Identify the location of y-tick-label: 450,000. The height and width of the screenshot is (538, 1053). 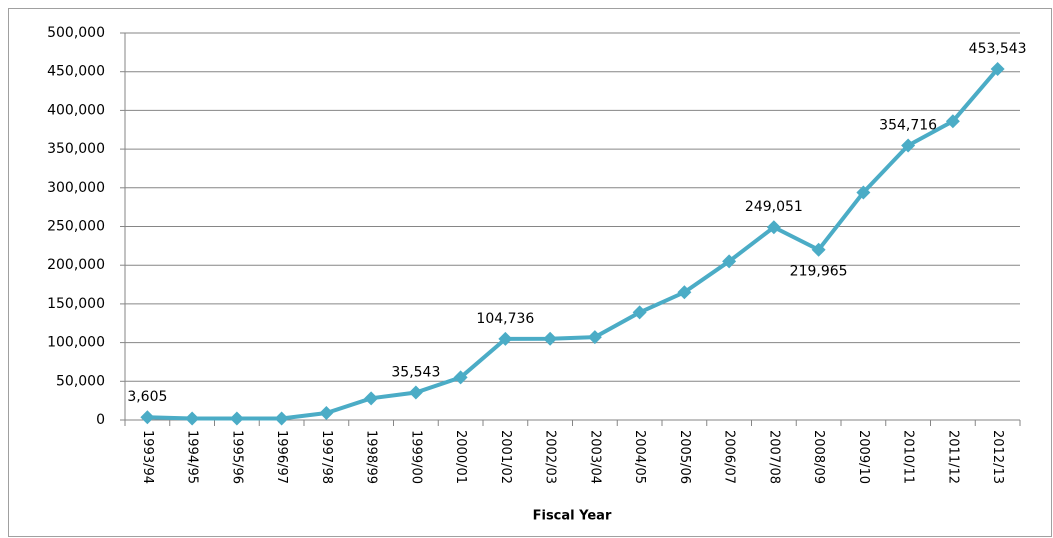
(76, 72).